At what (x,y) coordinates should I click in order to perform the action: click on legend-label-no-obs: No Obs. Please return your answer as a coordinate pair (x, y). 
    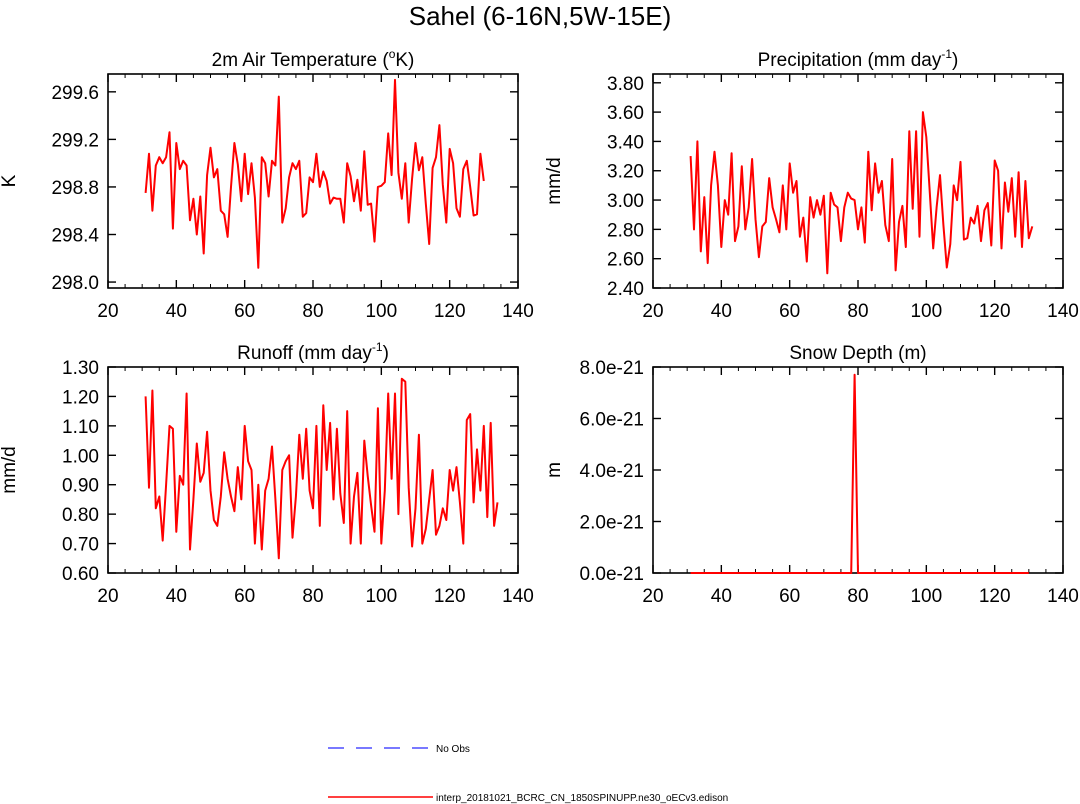
    Looking at the image, I should click on (453, 749).